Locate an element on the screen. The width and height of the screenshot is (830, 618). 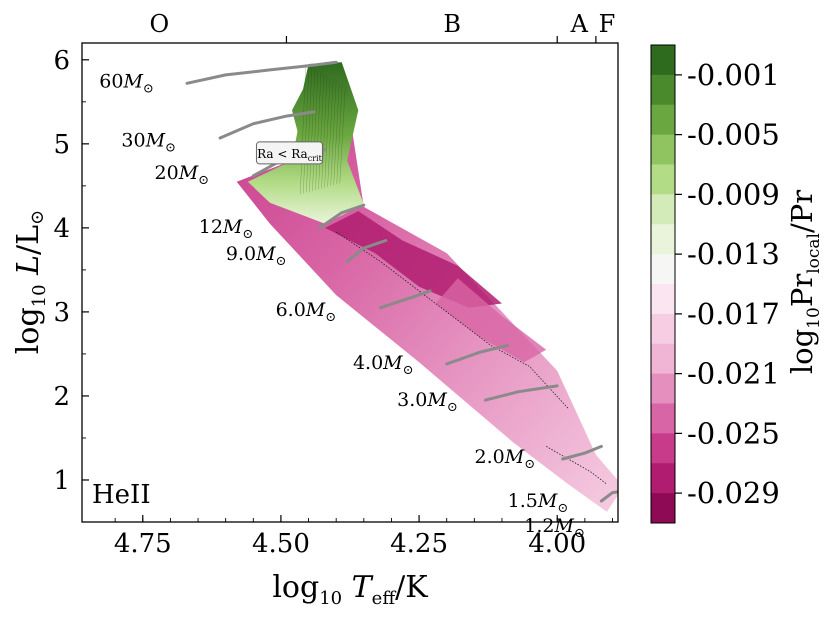
track-4.0 is located at coordinates (477, 355).